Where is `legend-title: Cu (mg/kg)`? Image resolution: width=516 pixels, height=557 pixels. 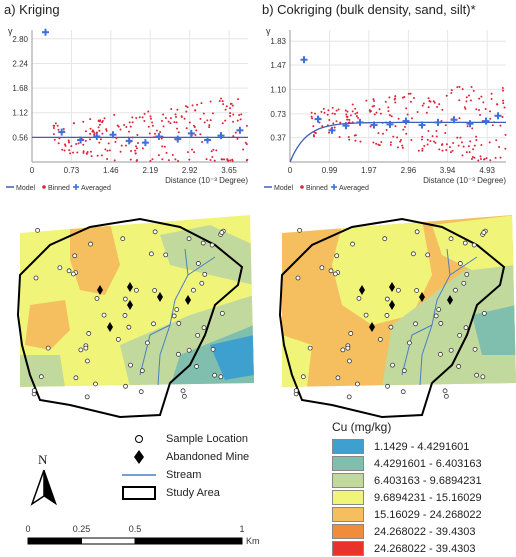 legend-title: Cu (mg/kg) is located at coordinates (362, 427).